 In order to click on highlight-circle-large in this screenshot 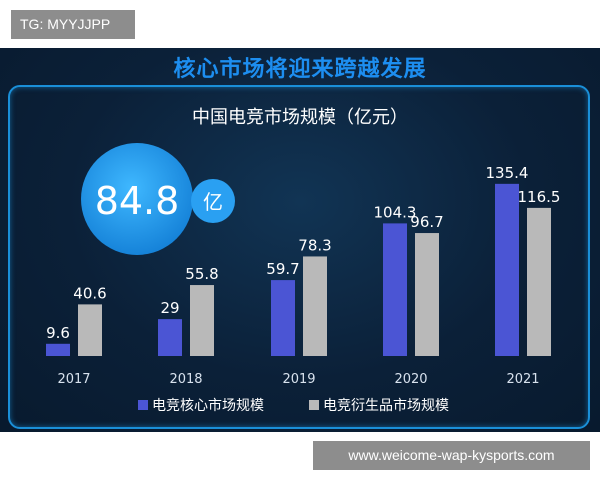, I will do `click(137, 199)`.